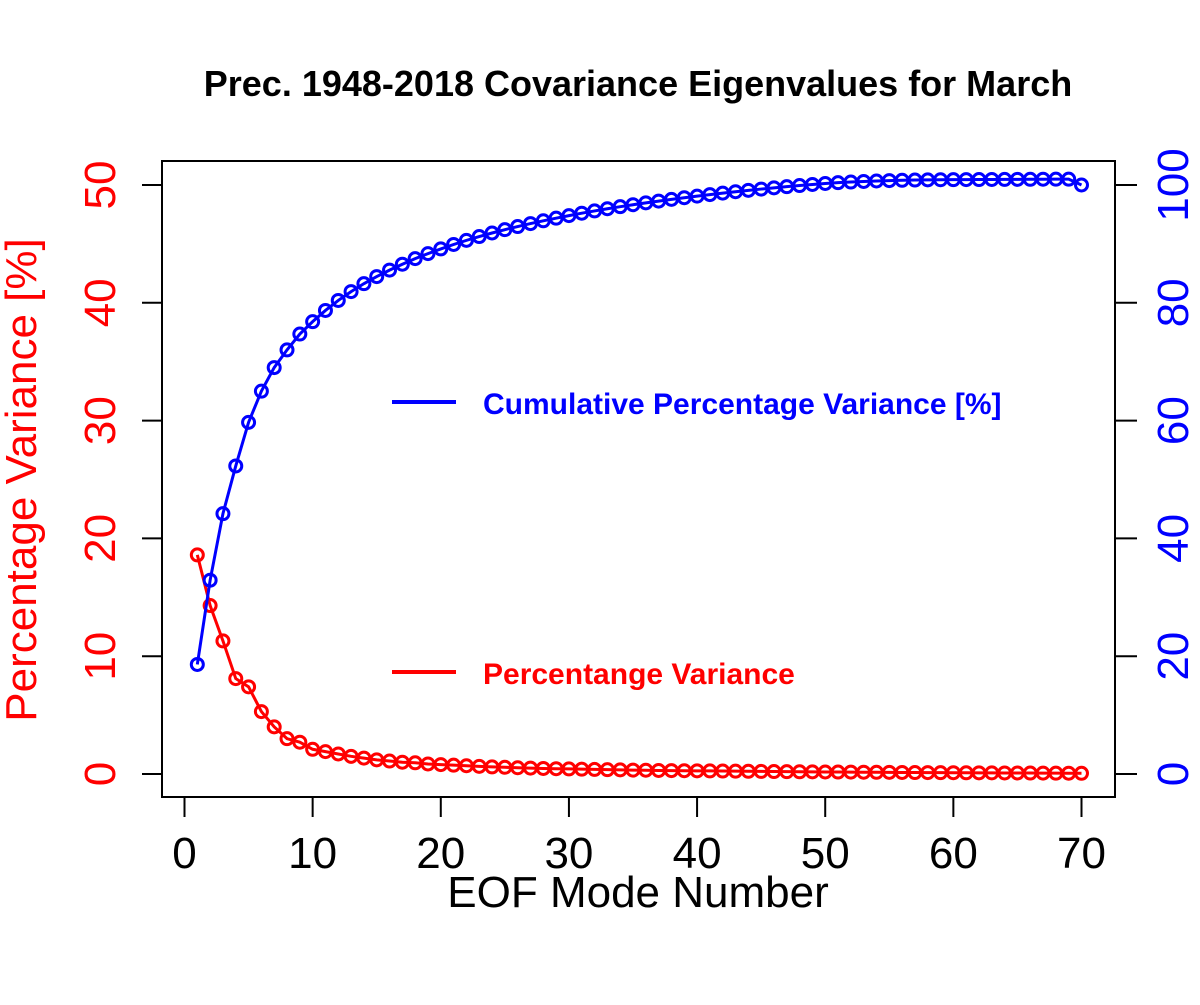 This screenshot has width=1200, height=1005. Describe the element at coordinates (1173, 302) in the screenshot. I see `y-right-tick-label: 80` at that location.